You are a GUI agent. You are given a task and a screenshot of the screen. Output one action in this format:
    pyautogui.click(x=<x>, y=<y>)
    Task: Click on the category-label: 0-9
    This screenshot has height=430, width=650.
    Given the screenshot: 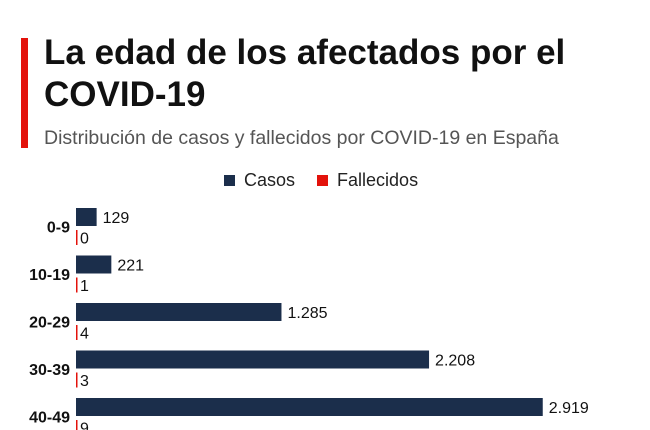 What is the action you would take?
    pyautogui.click(x=58, y=228)
    